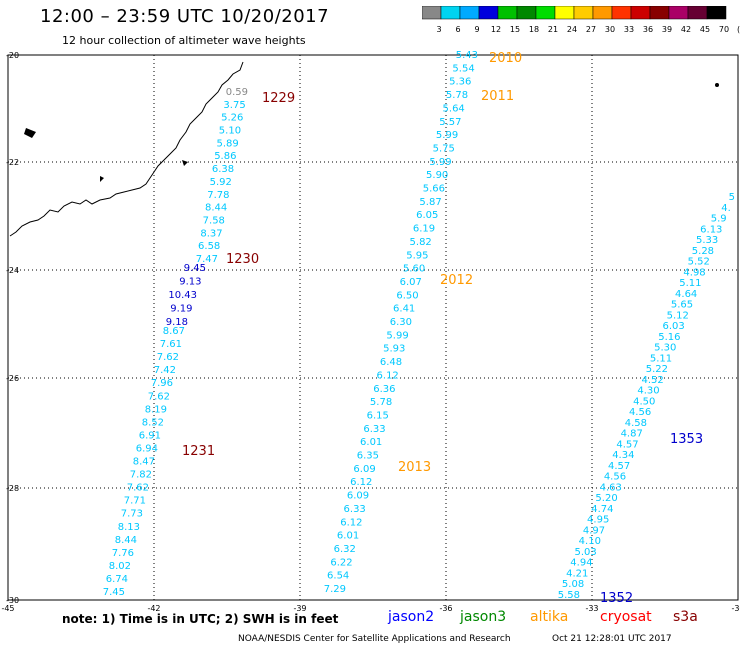 The width and height of the screenshot is (740, 650). What do you see at coordinates (207, 259) in the screenshot?
I see `swh-value: 7.47` at bounding box center [207, 259].